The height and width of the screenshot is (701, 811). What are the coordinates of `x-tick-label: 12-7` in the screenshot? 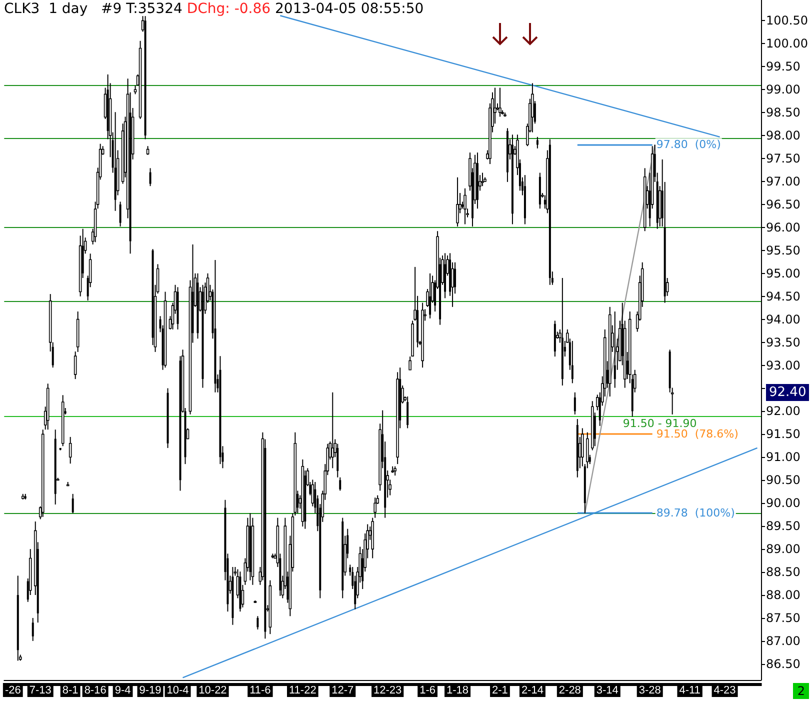 It's located at (343, 690).